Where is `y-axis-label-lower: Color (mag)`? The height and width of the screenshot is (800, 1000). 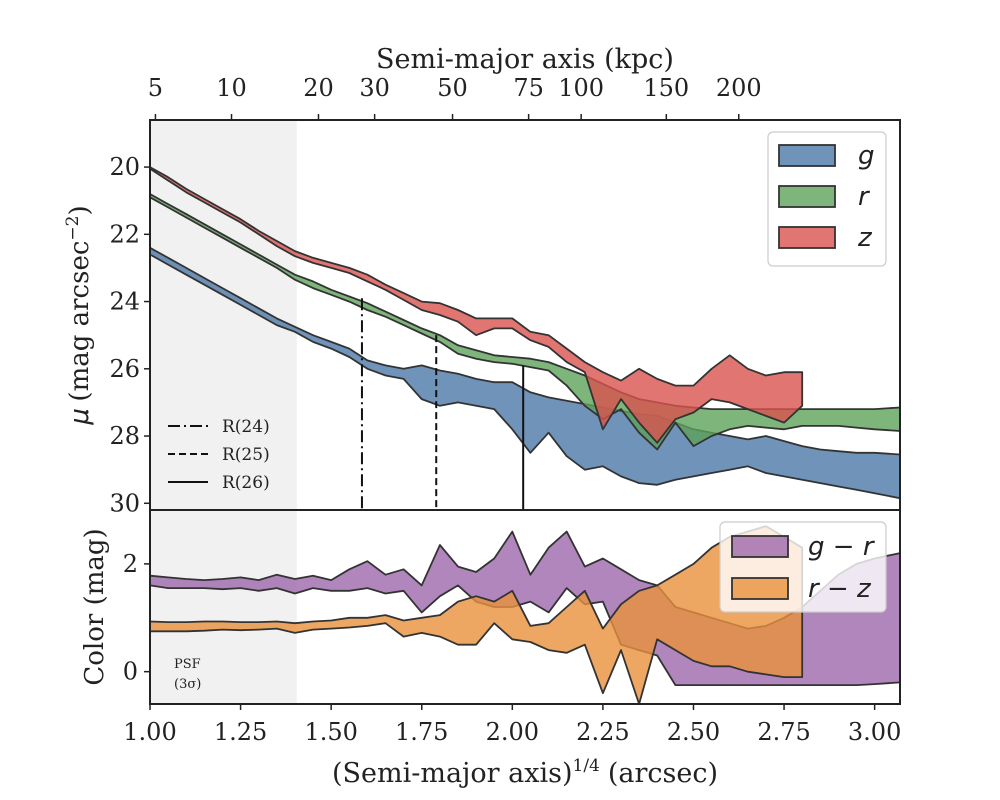 y-axis-label-lower: Color (mag) is located at coordinates (95, 606).